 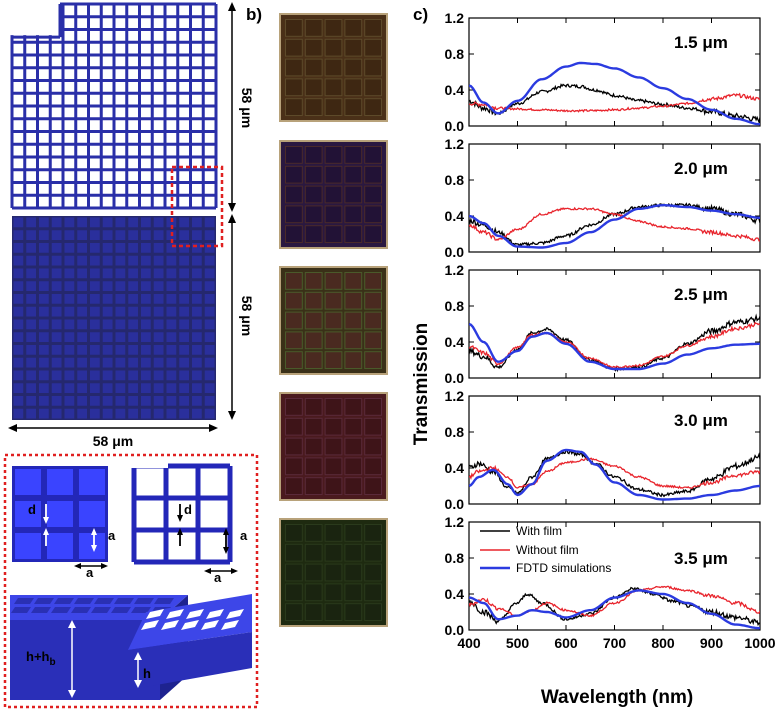 I want to click on subplot-title: 1.5 μm, so click(x=701, y=42).